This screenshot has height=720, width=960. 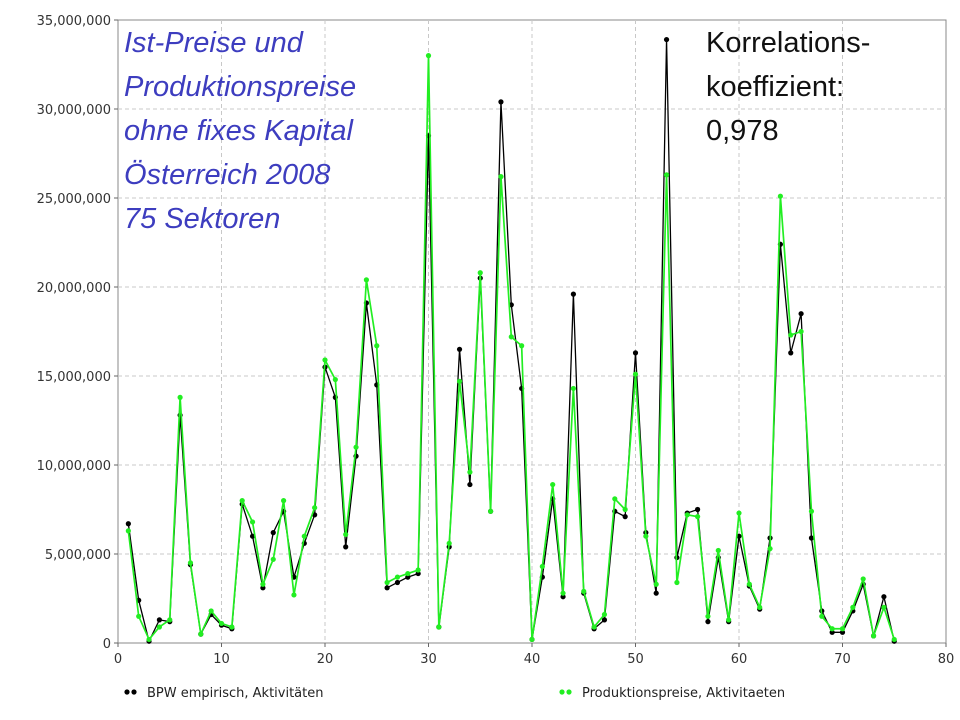 What do you see at coordinates (683, 693) in the screenshot?
I see `legend-label-produktion: Produktionspreise, Aktivitaeten` at bounding box center [683, 693].